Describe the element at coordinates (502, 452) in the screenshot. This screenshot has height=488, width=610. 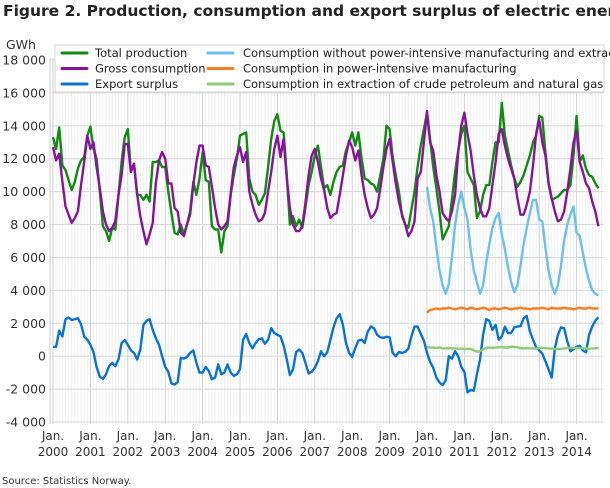
I see `x-tick-year: 2012` at that location.